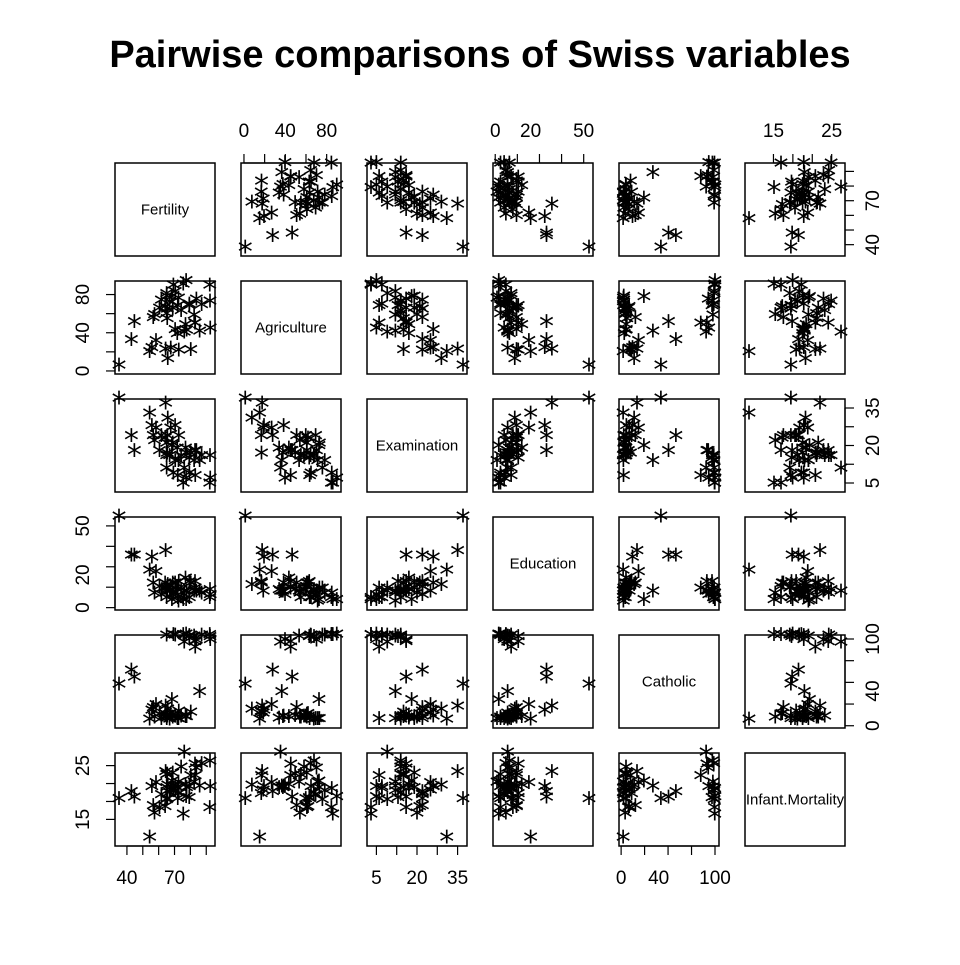  What do you see at coordinates (376, 878) in the screenshot?
I see `tick-label-examination-5: 5` at bounding box center [376, 878].